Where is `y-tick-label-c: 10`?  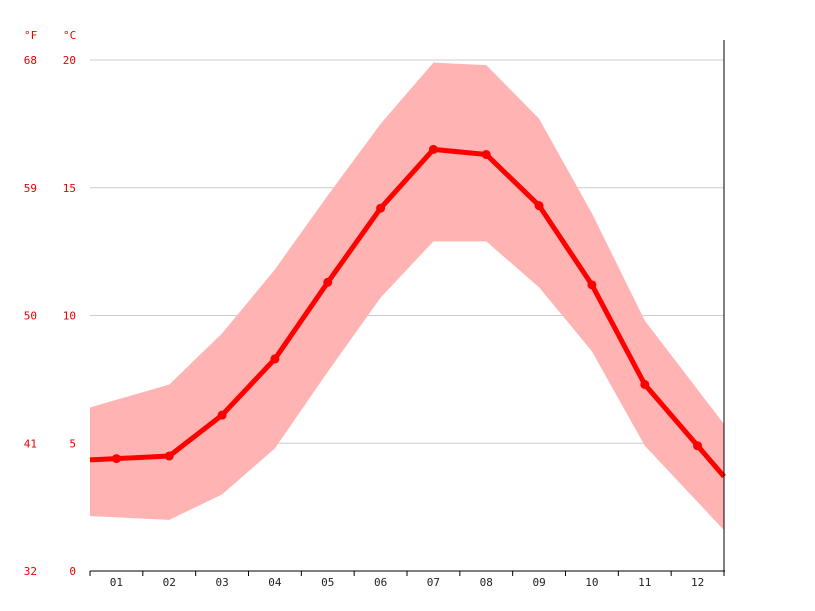 y-tick-label-c: 10 is located at coordinates (69, 316).